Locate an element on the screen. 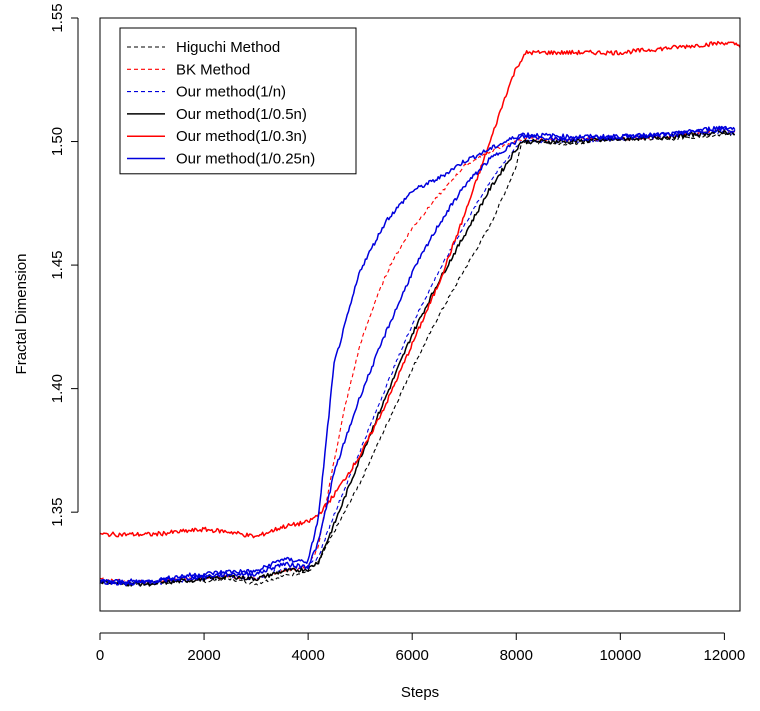 Image resolution: width=760 pixels, height=711 pixels. x-tick-label: 2000 is located at coordinates (203, 655).